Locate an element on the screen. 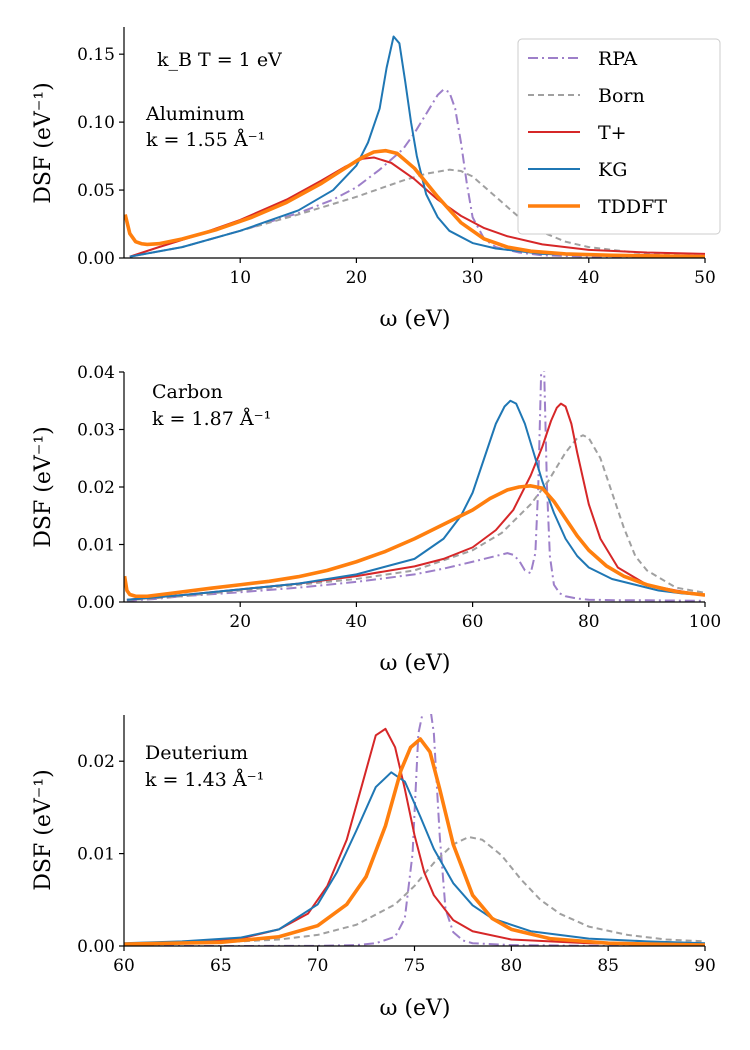  aluminum-x-tick-label: 10 is located at coordinates (240, 278).